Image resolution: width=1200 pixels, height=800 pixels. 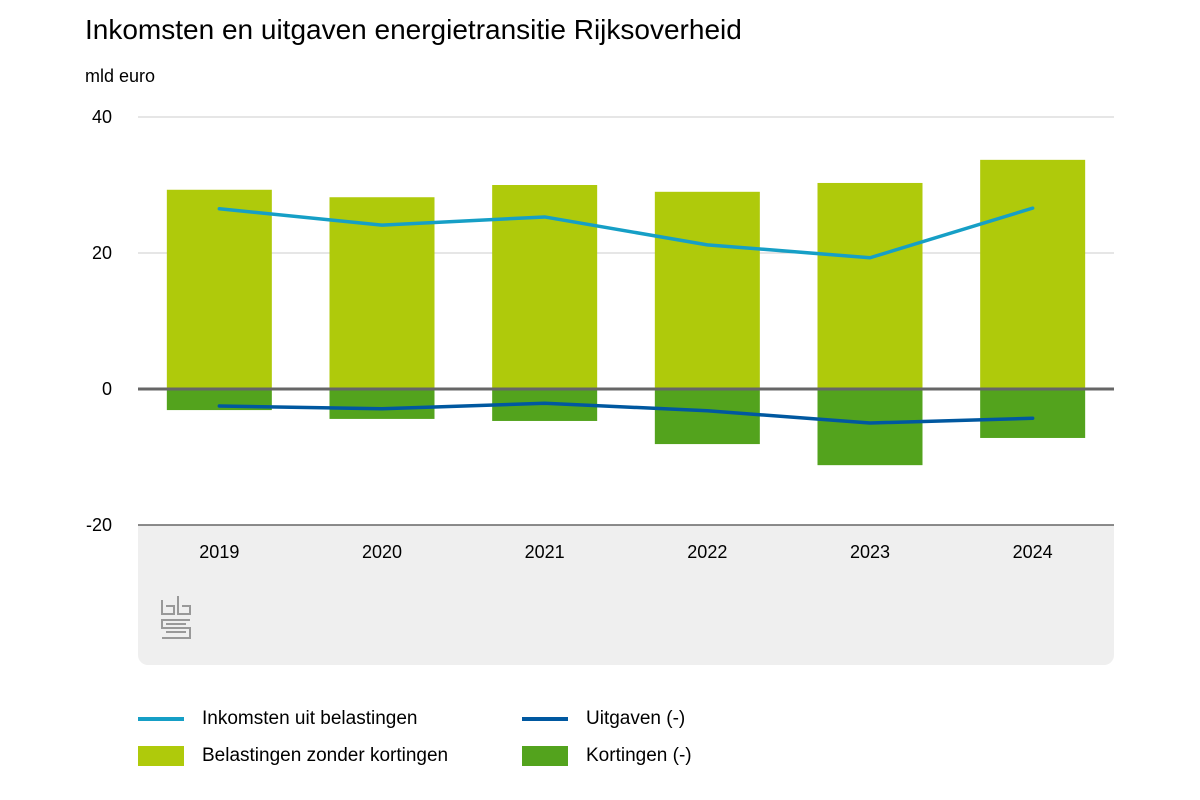 I want to click on legend-item-belastingen: Belastingen zonder kortingen, so click(x=293, y=756).